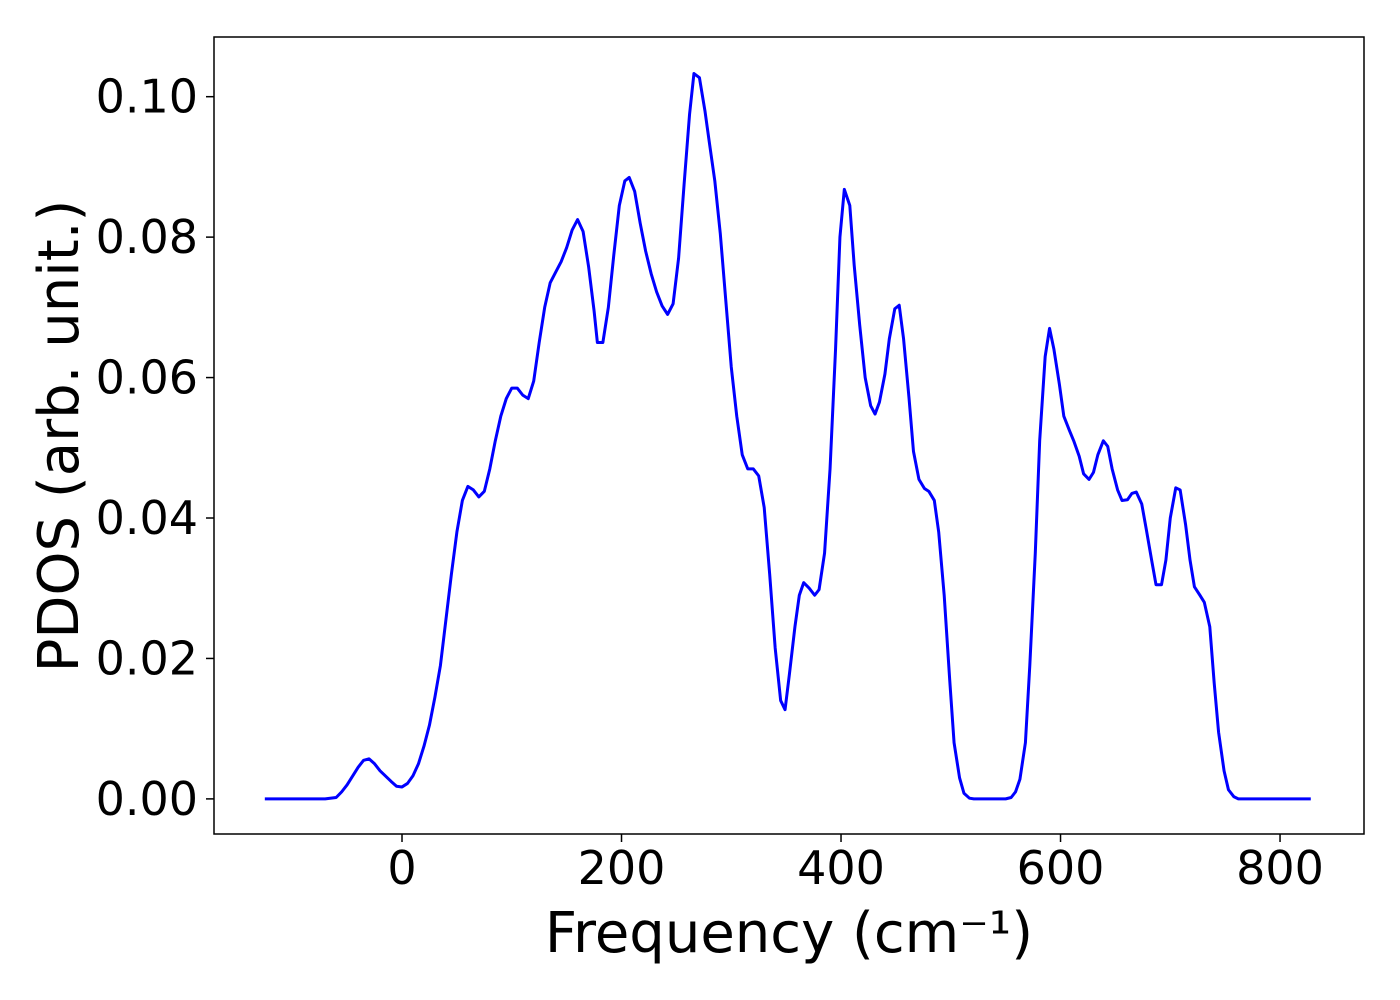 The height and width of the screenshot is (1000, 1400). I want to click on x-tick-label: 200, so click(622, 868).